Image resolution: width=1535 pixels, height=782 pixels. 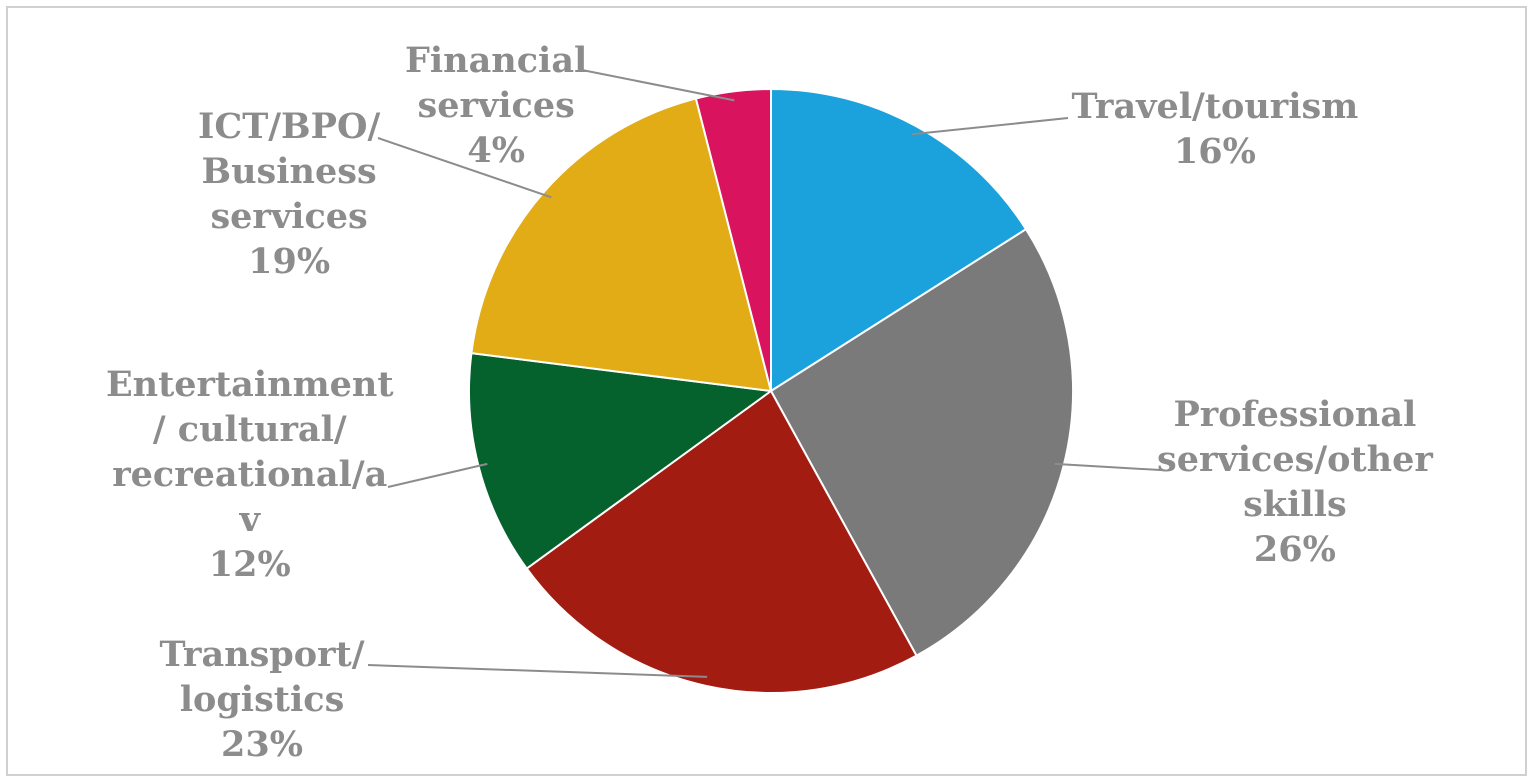 What do you see at coordinates (262, 744) in the screenshot?
I see `slice-percent-label: 23%` at bounding box center [262, 744].